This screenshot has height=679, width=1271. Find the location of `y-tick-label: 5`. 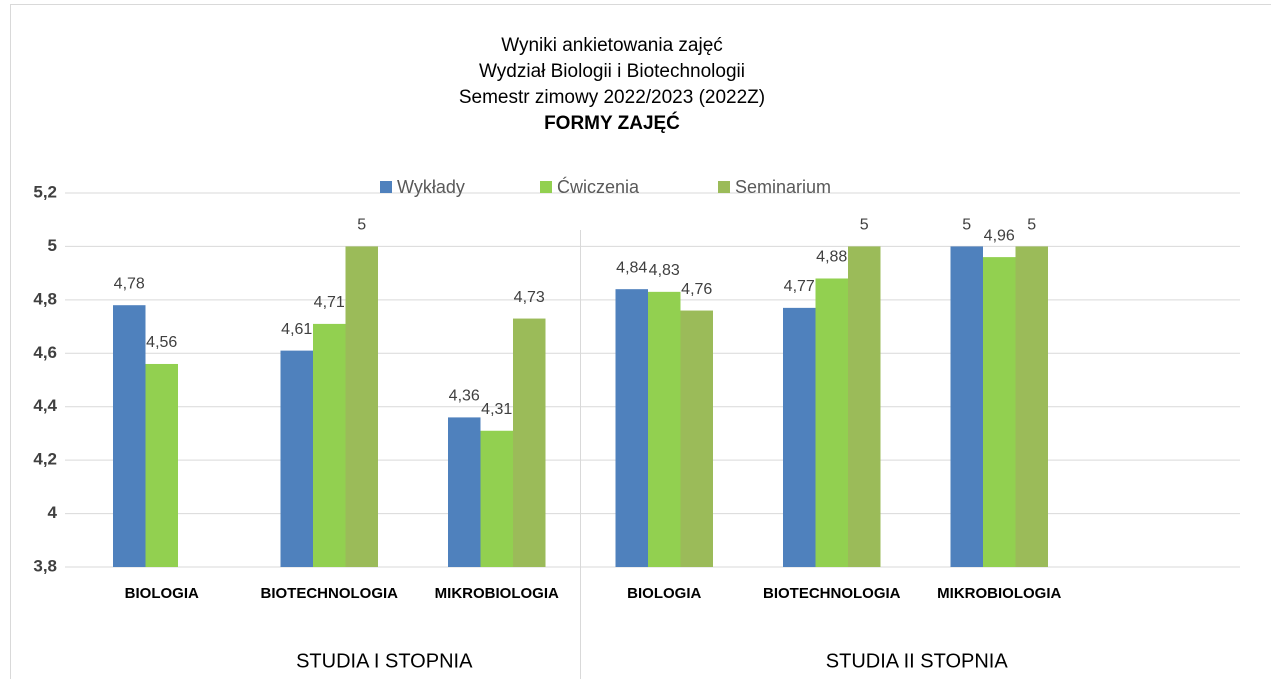

y-tick-label: 5 is located at coordinates (52, 245).